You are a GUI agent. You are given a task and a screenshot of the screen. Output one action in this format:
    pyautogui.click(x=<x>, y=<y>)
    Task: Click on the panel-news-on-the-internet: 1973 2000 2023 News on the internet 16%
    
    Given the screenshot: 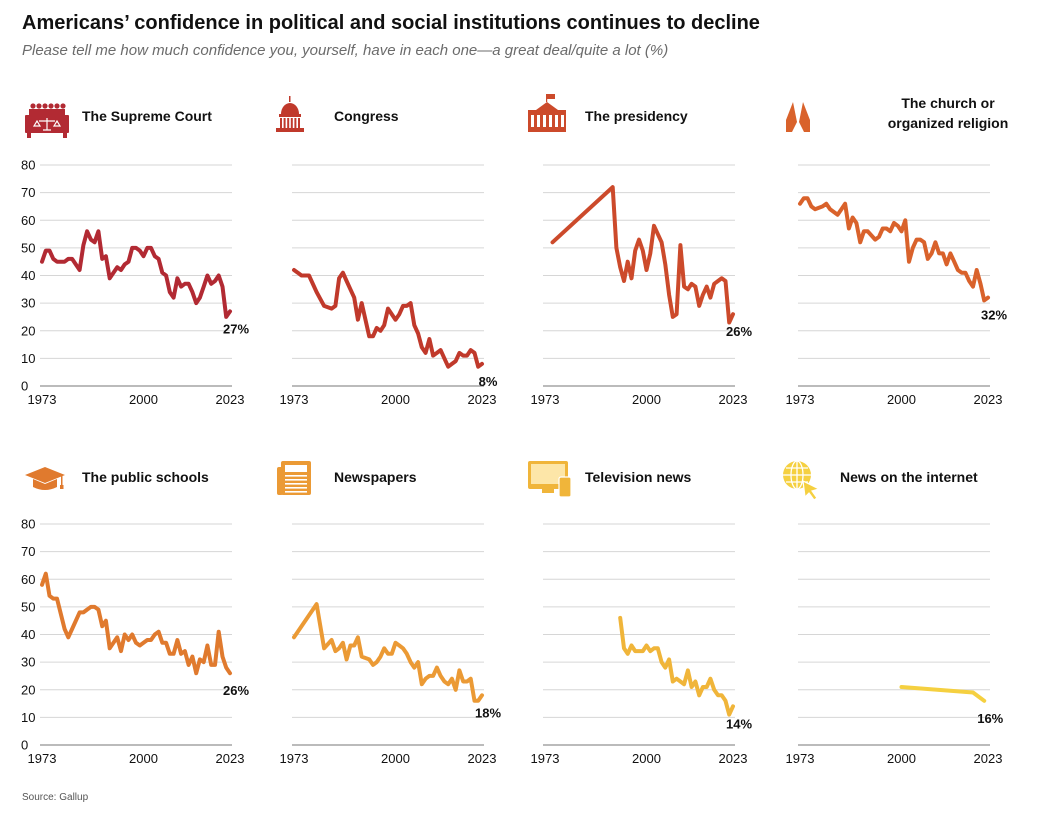 What is the action you would take?
    pyautogui.click(x=893, y=613)
    